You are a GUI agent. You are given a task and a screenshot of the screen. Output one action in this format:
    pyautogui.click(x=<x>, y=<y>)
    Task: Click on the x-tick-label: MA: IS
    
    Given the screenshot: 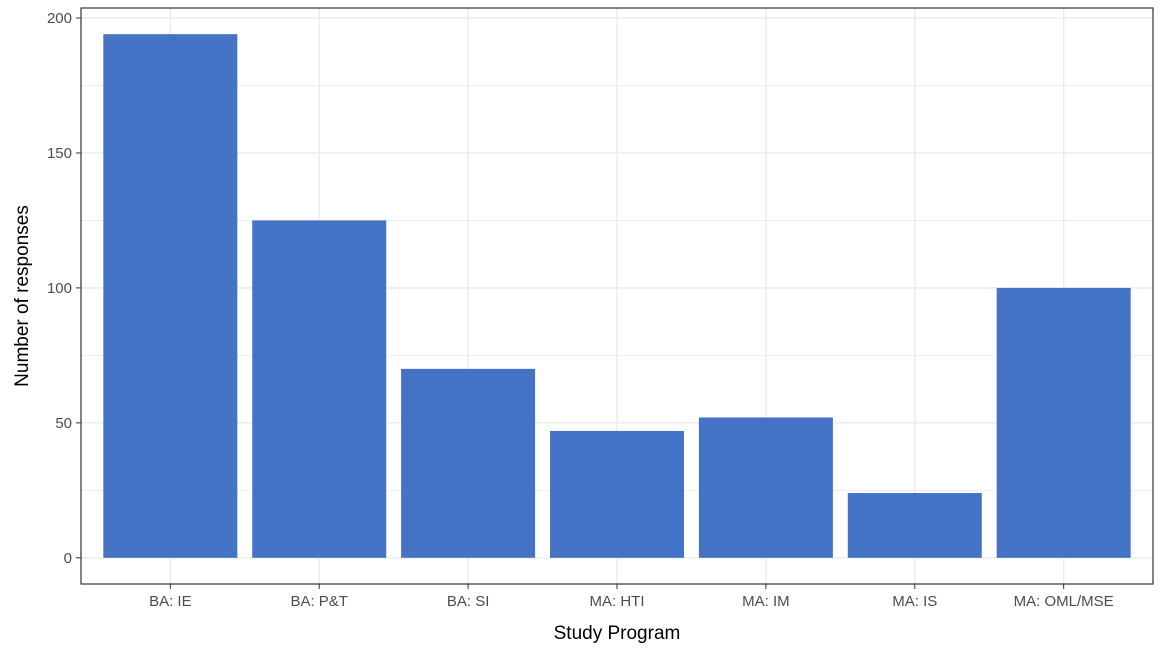 What is the action you would take?
    pyautogui.click(x=914, y=601)
    